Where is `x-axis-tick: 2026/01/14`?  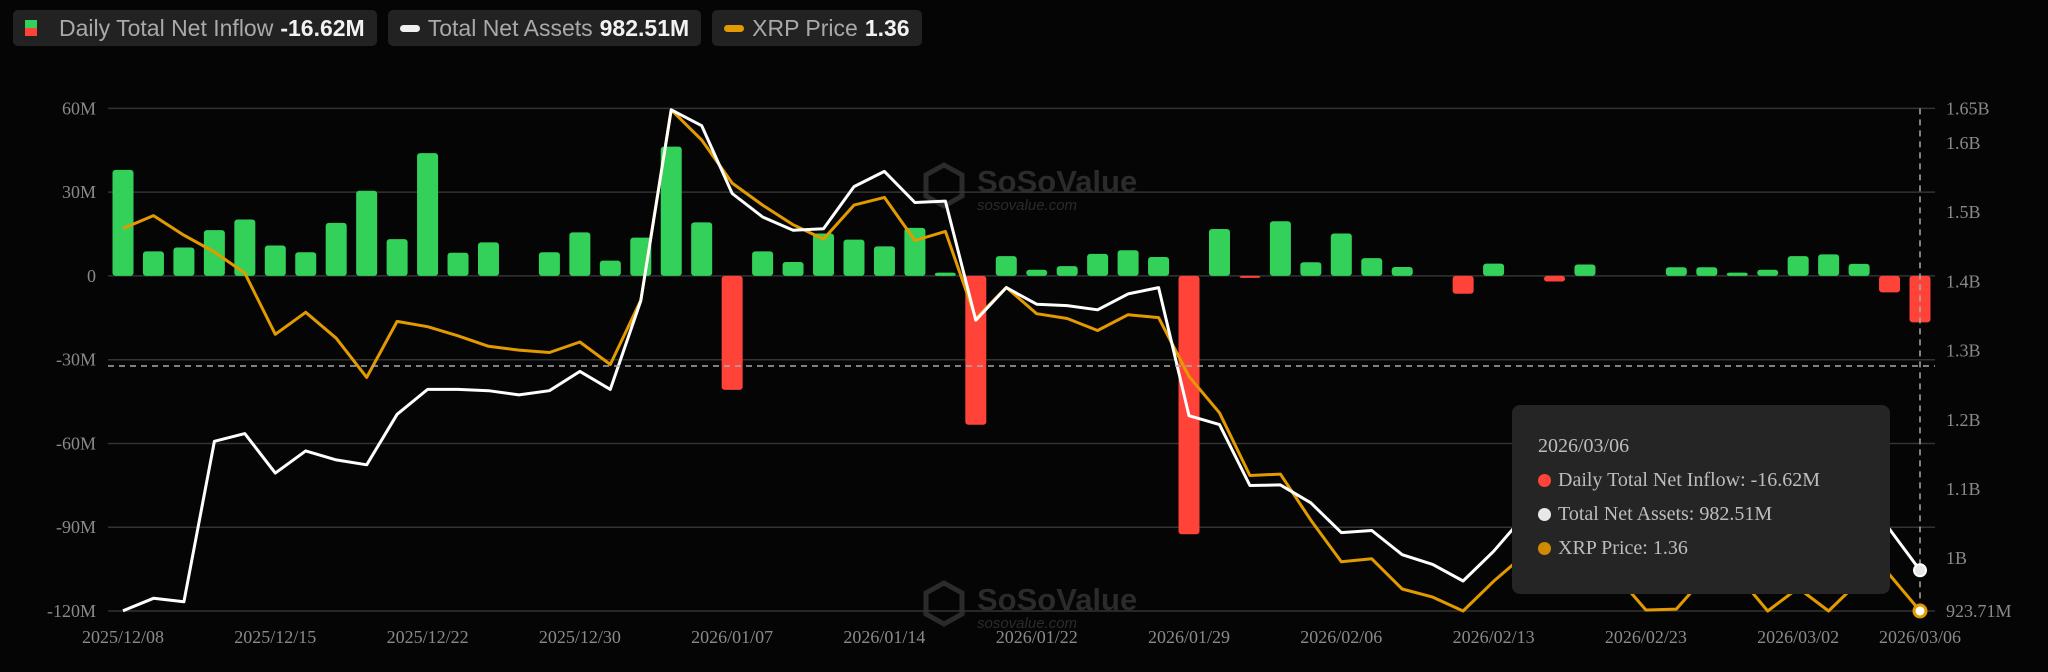
x-axis-tick: 2026/01/14 is located at coordinates (884, 637).